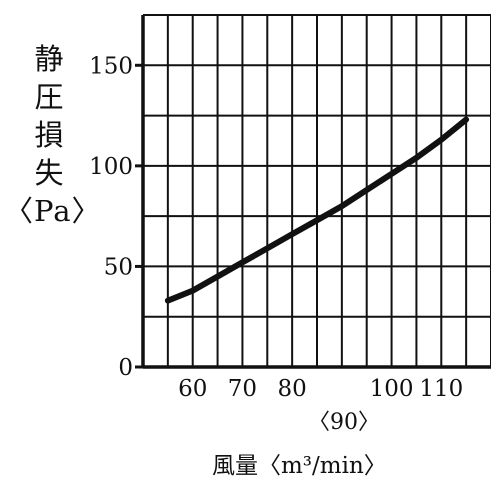 The height and width of the screenshot is (482, 491). I want to click on y-tick-label: 150, so click(111, 66).